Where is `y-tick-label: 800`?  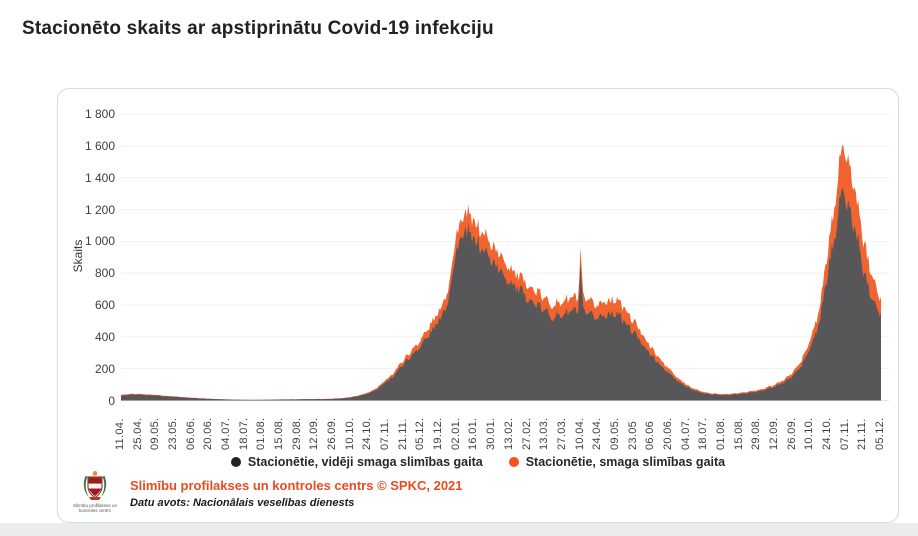 y-tick-label: 800 is located at coordinates (104, 273).